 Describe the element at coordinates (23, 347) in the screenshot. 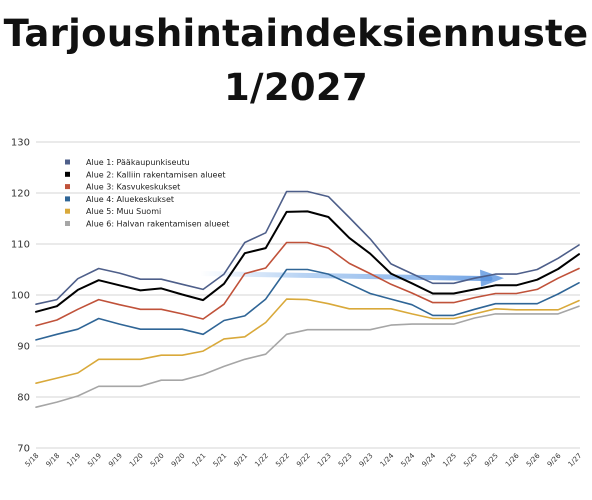

I see `y-tick-label: 90` at that location.